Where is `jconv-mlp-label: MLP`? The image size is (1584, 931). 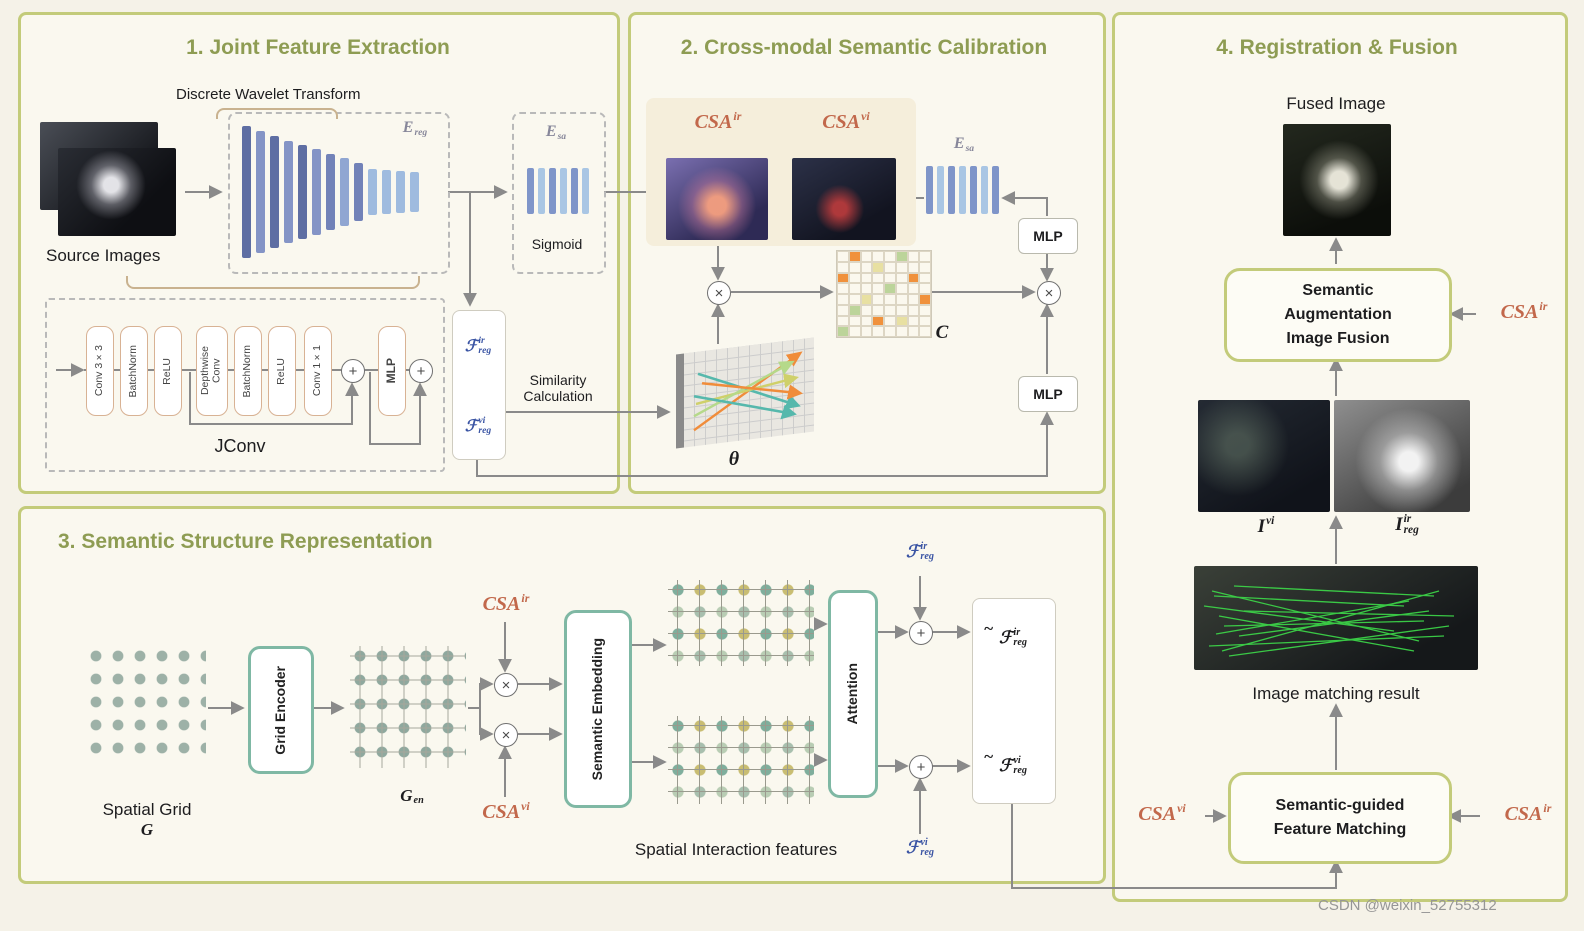
jconv-mlp-label: MLP is located at coordinates (391, 371).